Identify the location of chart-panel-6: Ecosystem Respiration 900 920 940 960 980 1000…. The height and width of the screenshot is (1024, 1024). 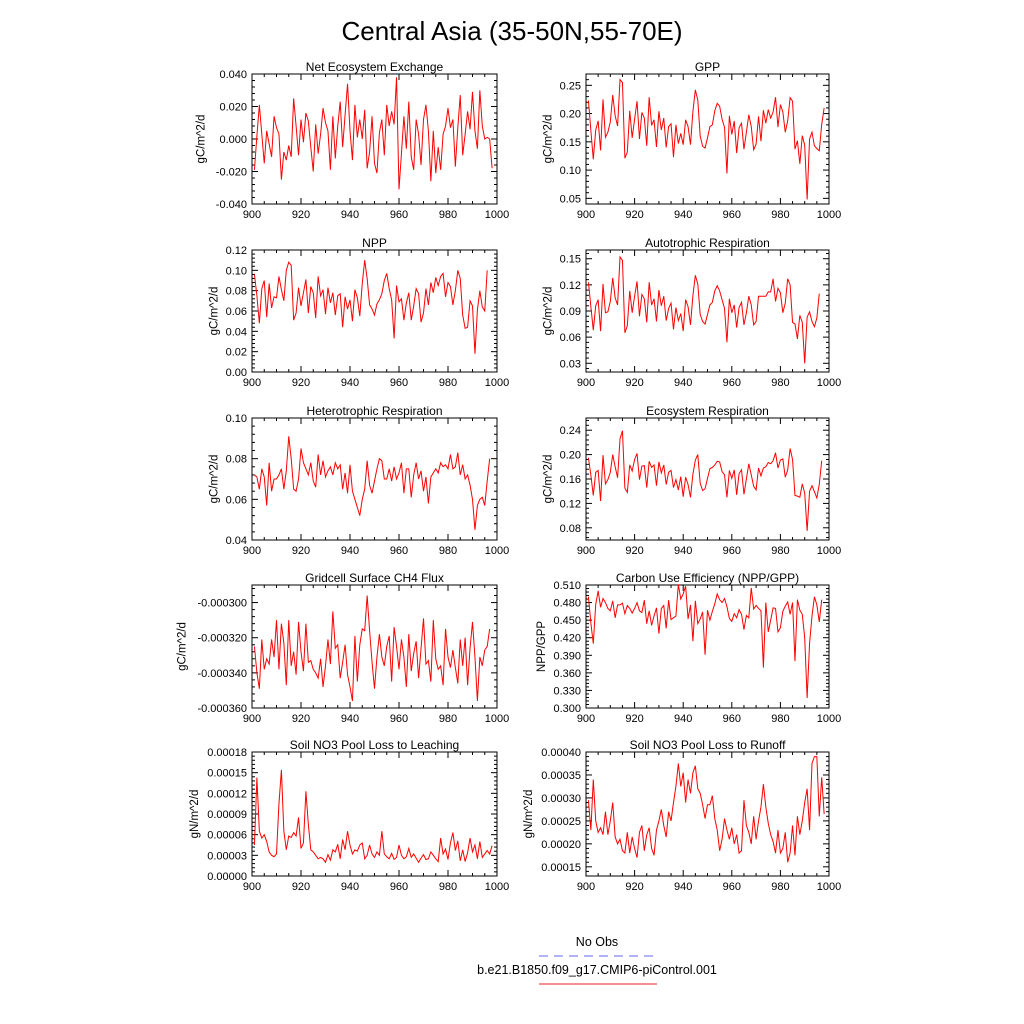
(691, 480).